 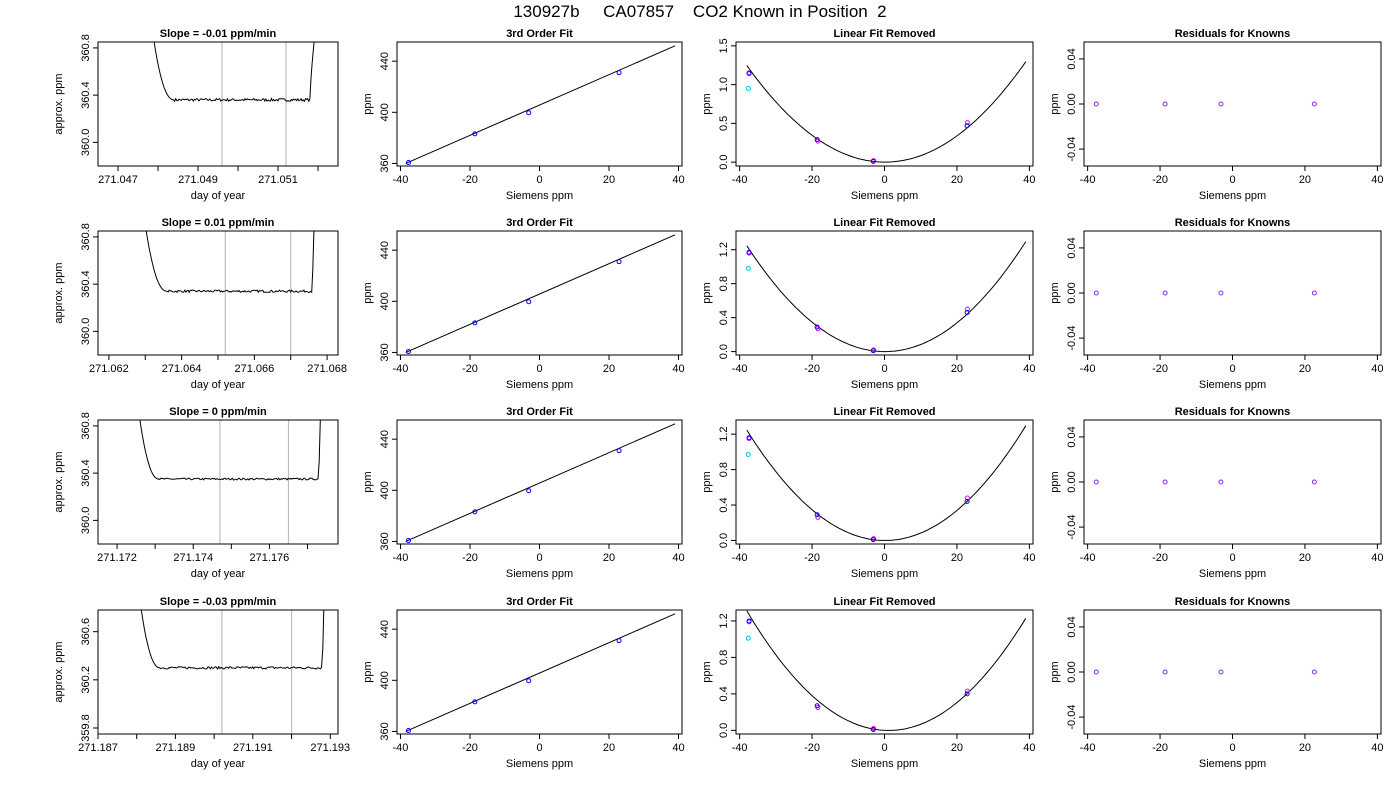 What do you see at coordinates (86, 632) in the screenshot?
I see `y-tick-label: 360.6` at bounding box center [86, 632].